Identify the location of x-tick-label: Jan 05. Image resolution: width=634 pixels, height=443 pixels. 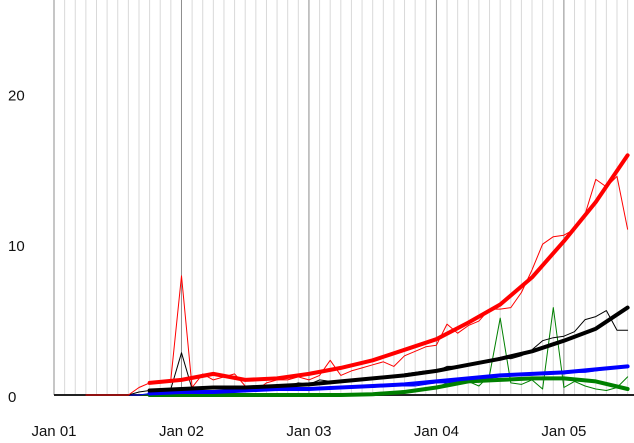
(563, 431).